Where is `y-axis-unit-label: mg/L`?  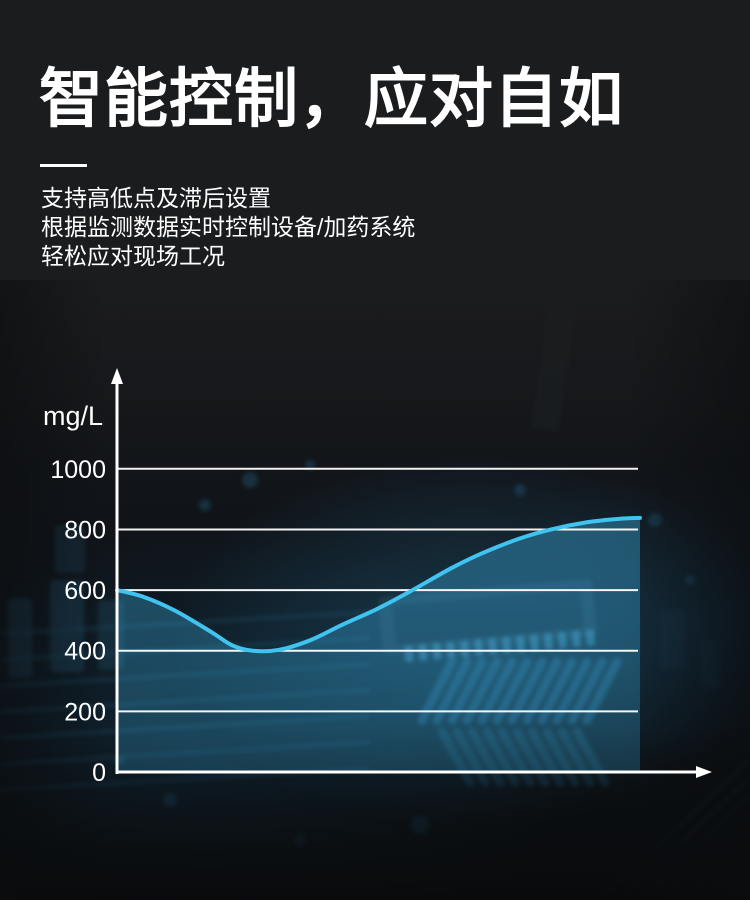
y-axis-unit-label: mg/L is located at coordinates (73, 416).